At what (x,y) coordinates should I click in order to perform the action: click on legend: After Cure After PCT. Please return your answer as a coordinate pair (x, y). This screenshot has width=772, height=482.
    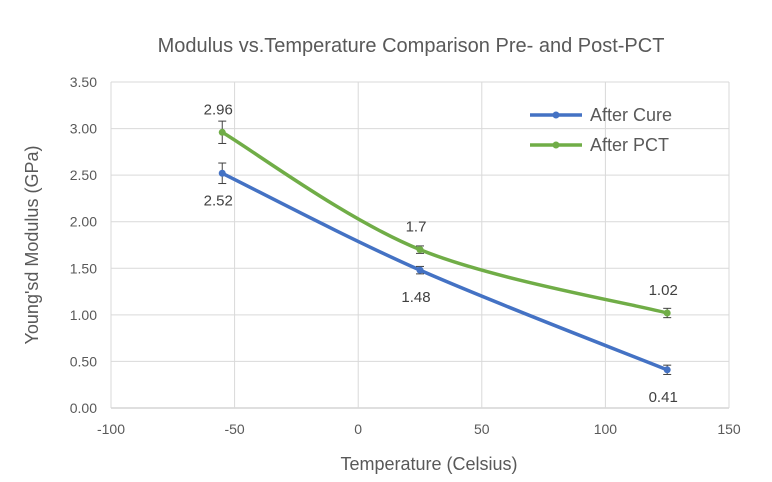
    Looking at the image, I should click on (601, 130).